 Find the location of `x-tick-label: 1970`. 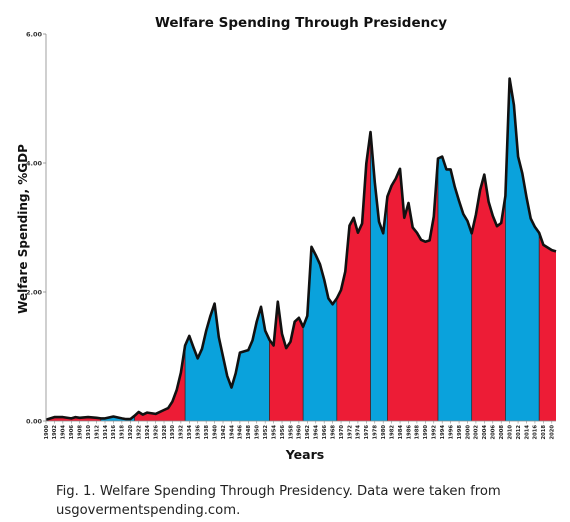

x-tick-label: 1970 is located at coordinates (342, 432).